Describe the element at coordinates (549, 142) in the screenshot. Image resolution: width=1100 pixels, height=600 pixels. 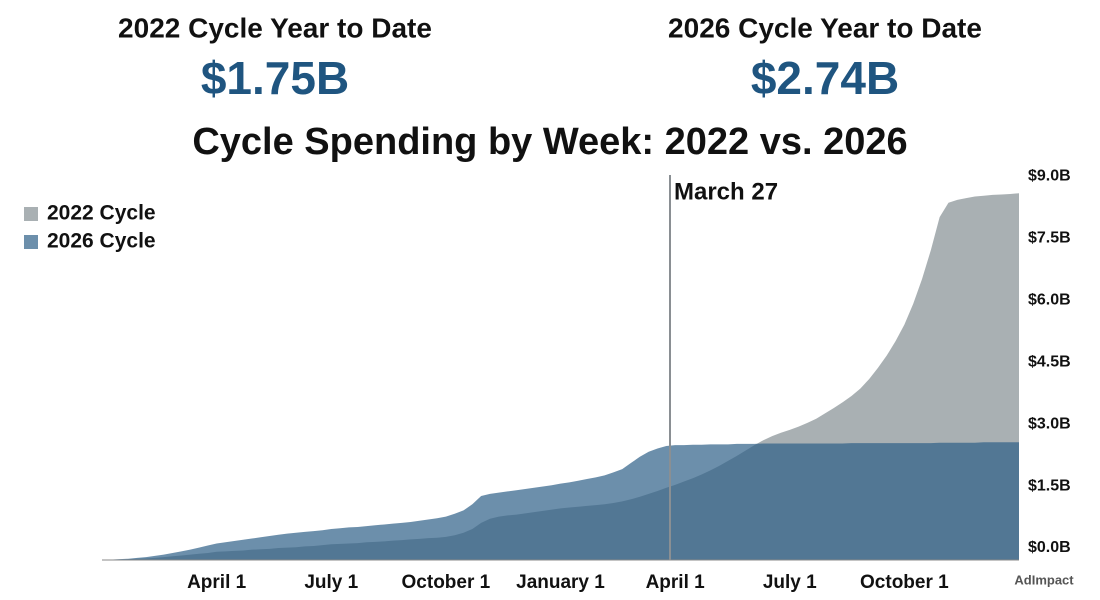
I see `chart-title: Cycle Spending by Week: 2022 vs. 2026` at that location.